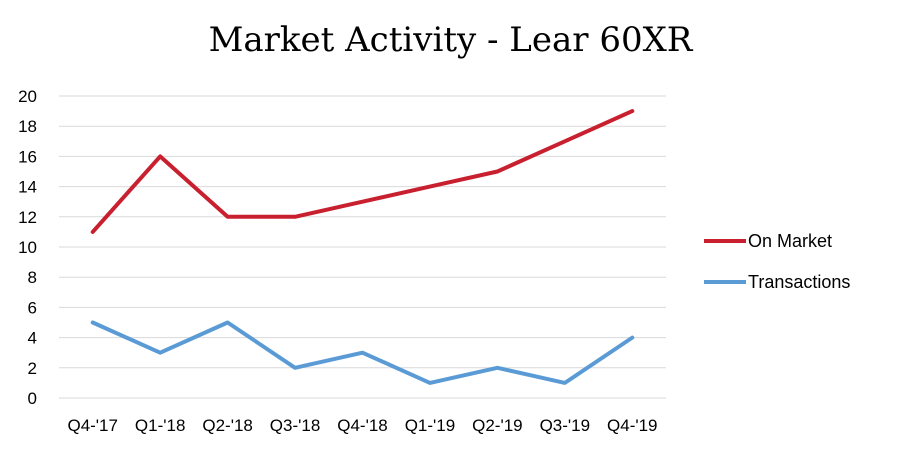  What do you see at coordinates (227, 425) in the screenshot?
I see `x-tick-label: Q2-'18` at bounding box center [227, 425].